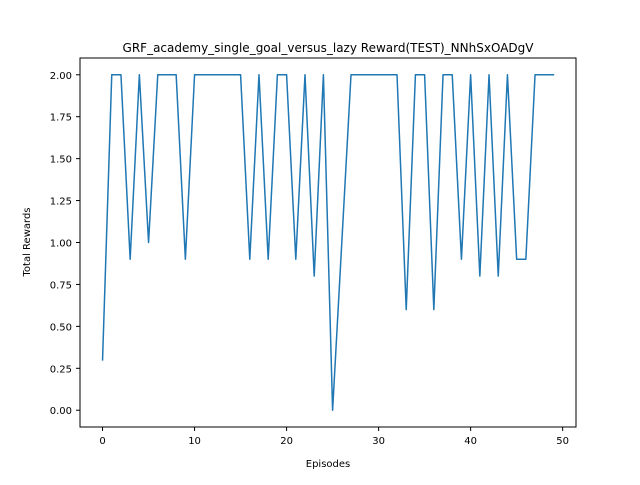 Image resolution: width=640 pixels, height=485 pixels. I want to click on y-tick-label: 2.00, so click(61, 76).